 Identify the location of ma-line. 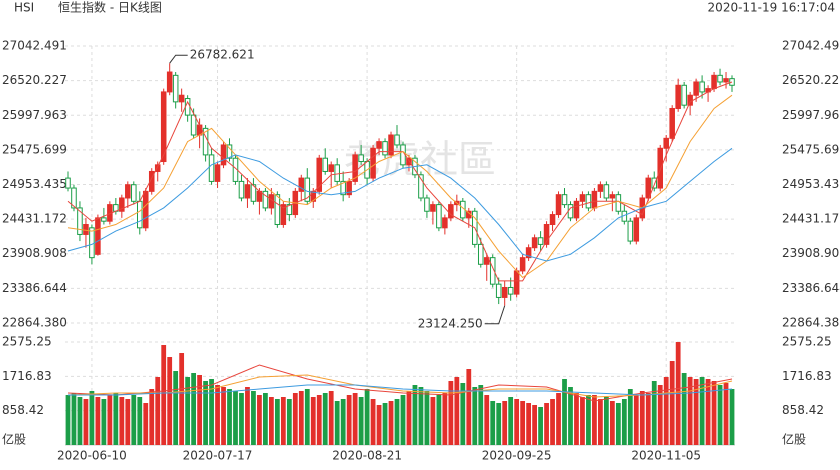
(400, 390).